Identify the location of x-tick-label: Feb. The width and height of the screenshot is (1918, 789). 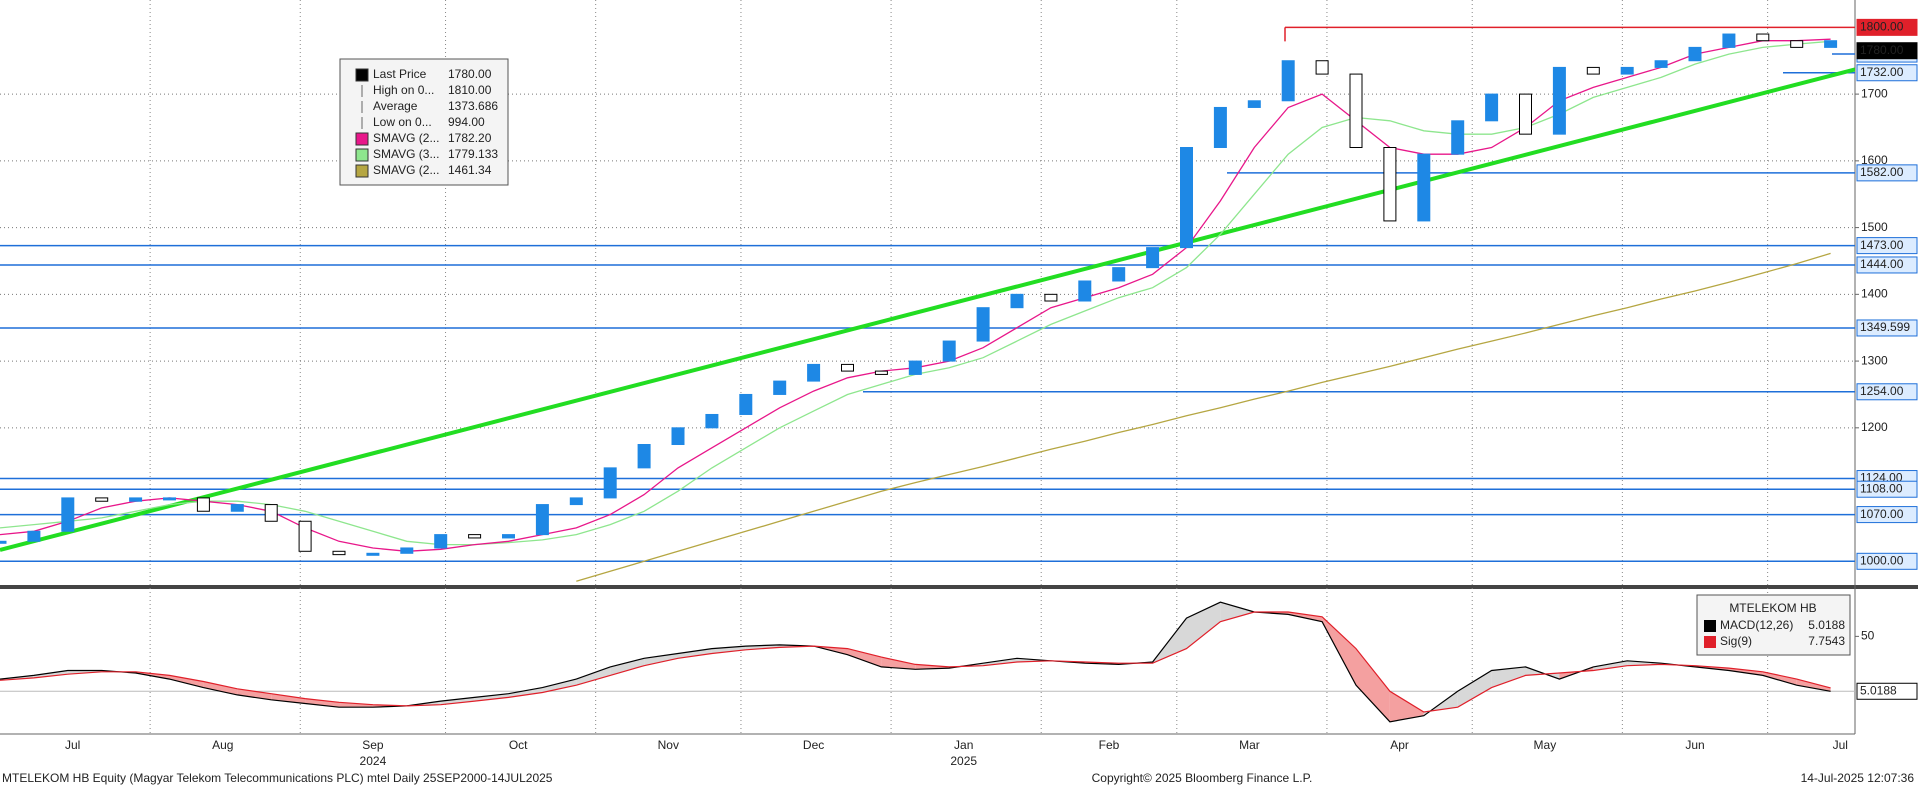
(1109, 745).